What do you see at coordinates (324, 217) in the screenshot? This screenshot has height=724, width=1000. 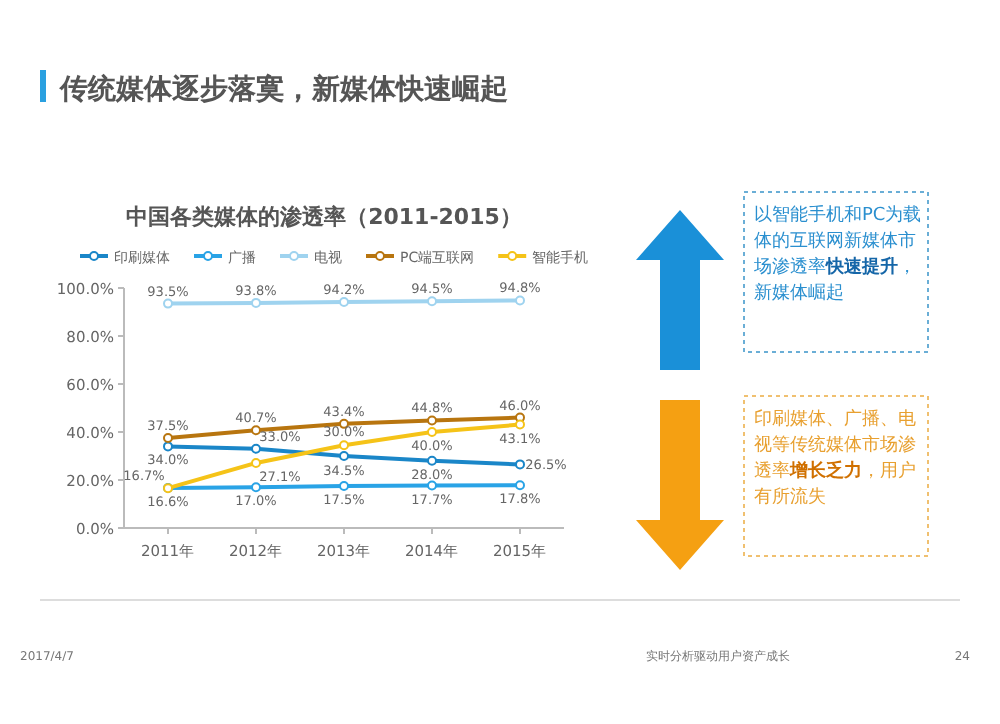 I see `chart-subtitle: 中国各类媒体的渗透率（2011-2015）` at bounding box center [324, 217].